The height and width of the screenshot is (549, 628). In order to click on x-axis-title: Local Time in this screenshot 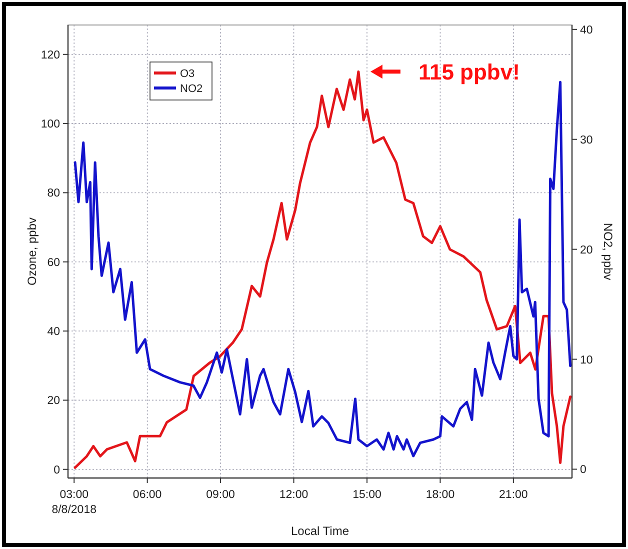, I will do `click(320, 531)`.